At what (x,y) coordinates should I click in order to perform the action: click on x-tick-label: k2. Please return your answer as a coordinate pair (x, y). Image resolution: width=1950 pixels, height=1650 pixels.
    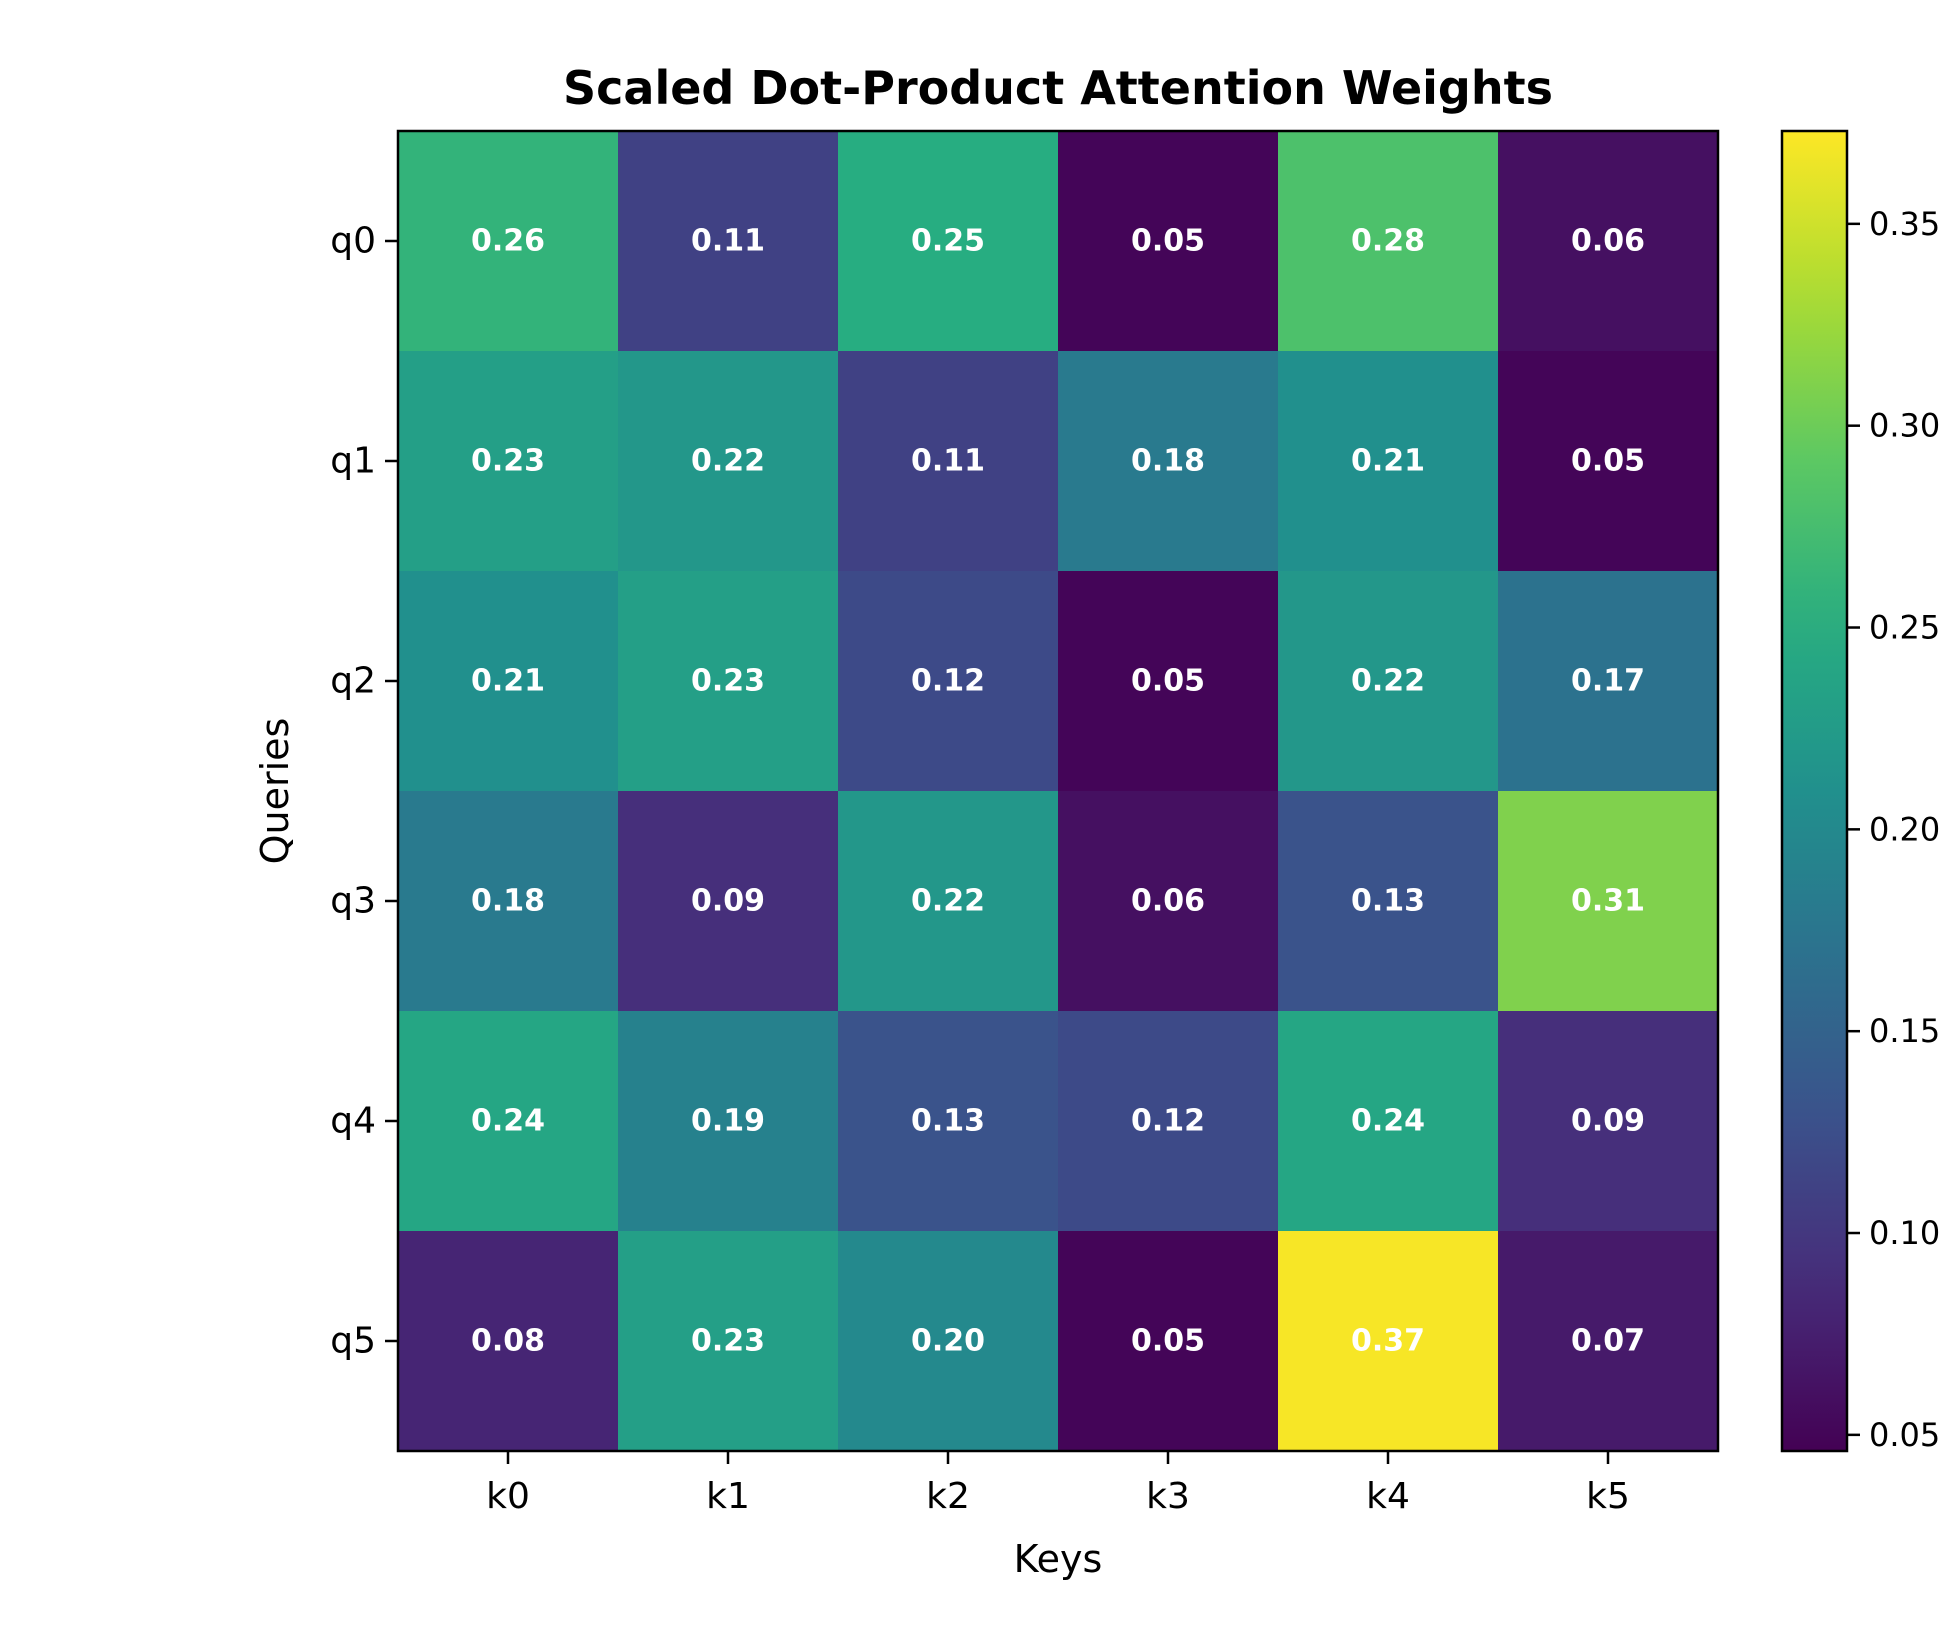
    Looking at the image, I should click on (948, 1496).